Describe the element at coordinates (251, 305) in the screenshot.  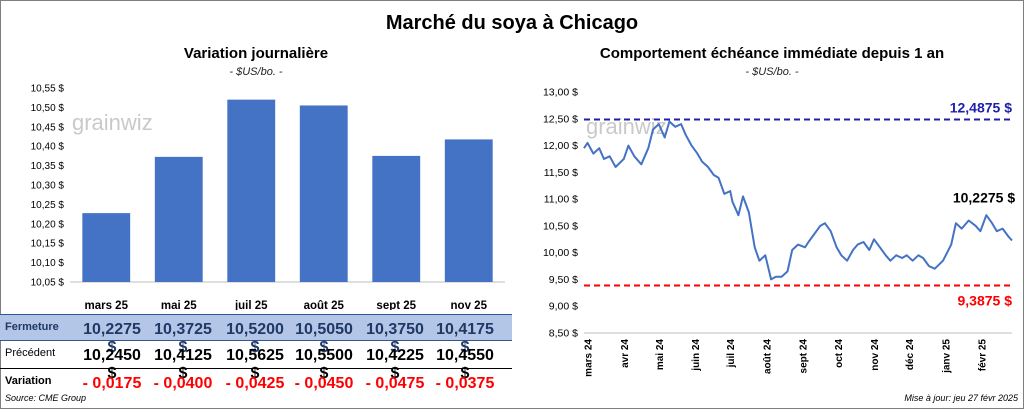
I see `x-tick-label: juil 25` at that location.